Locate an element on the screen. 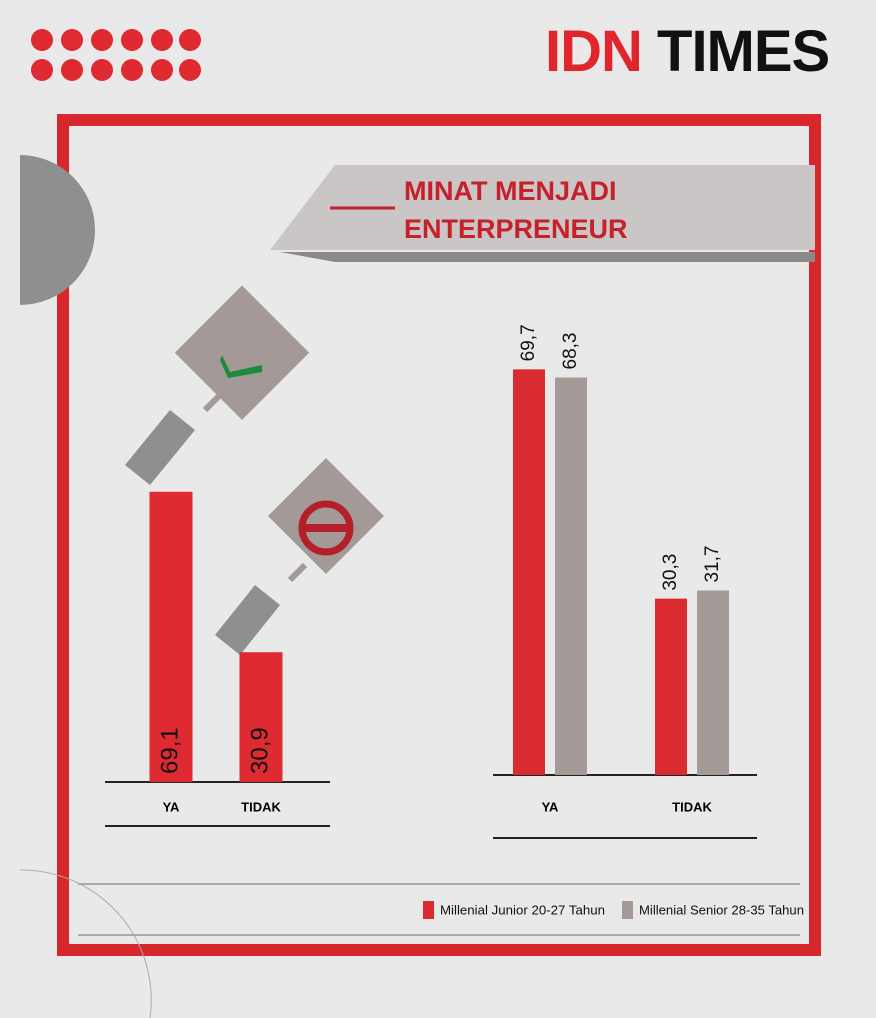  banner is located at coordinates (542, 207).